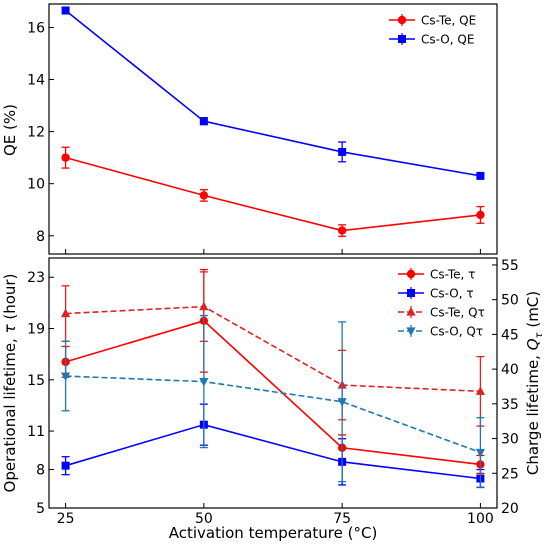 This screenshot has height=547, width=544. I want to click on lifetime-left-tick-label: 15, so click(36, 381).